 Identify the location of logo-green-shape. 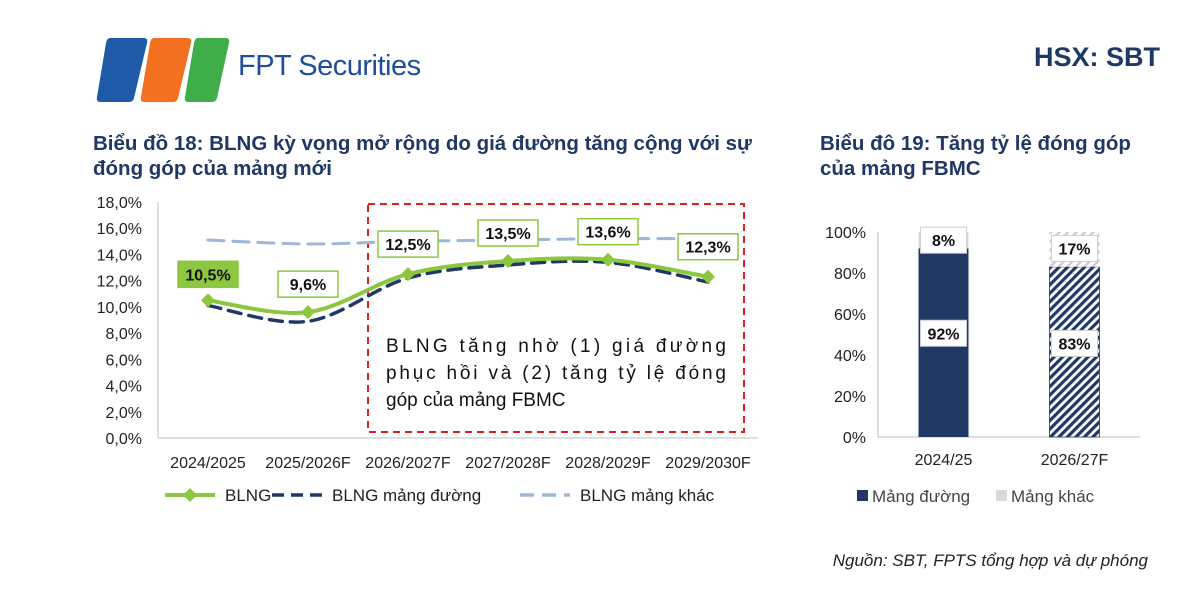
(207, 70).